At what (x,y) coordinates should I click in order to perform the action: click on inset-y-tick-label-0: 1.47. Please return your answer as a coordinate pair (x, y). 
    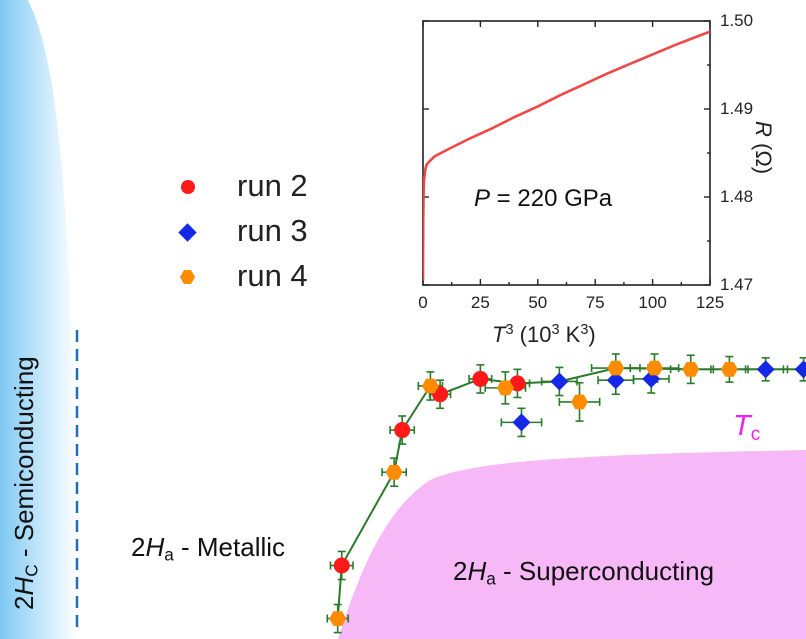
    Looking at the image, I should click on (737, 284).